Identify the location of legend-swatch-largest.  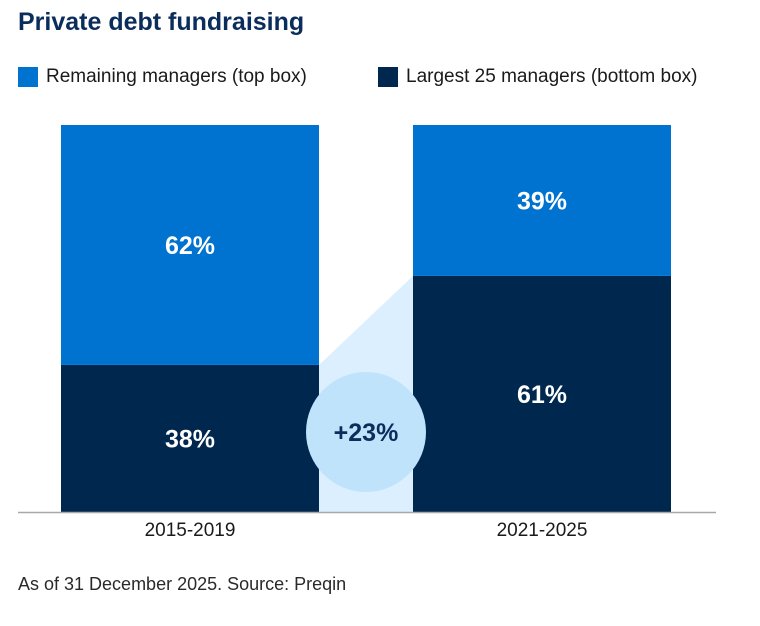
(388, 77).